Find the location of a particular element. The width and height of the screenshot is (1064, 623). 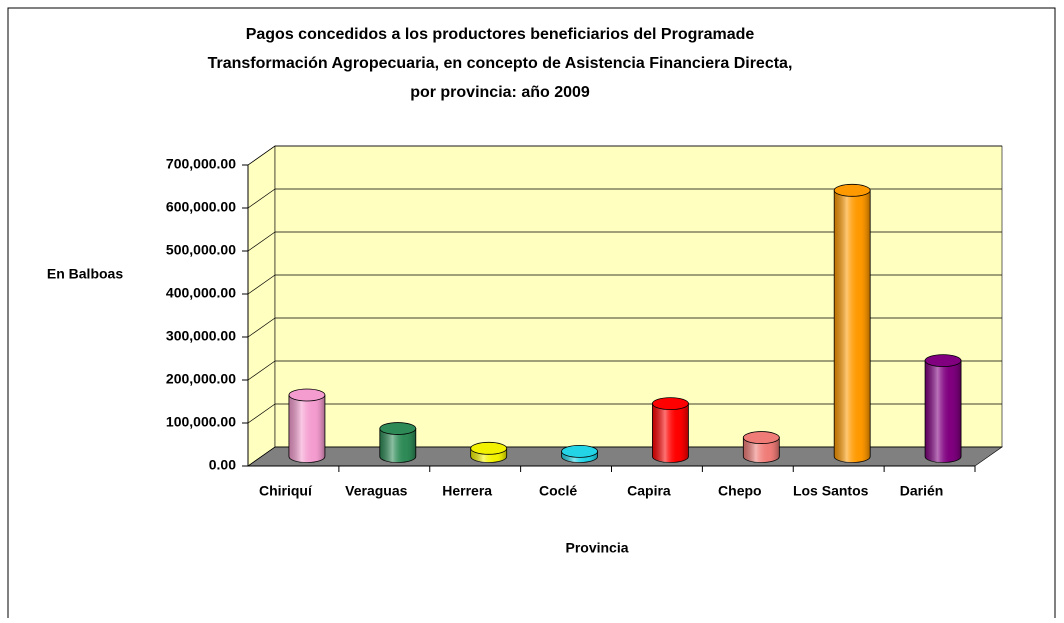

x-tick-label: Coclé is located at coordinates (558, 491).